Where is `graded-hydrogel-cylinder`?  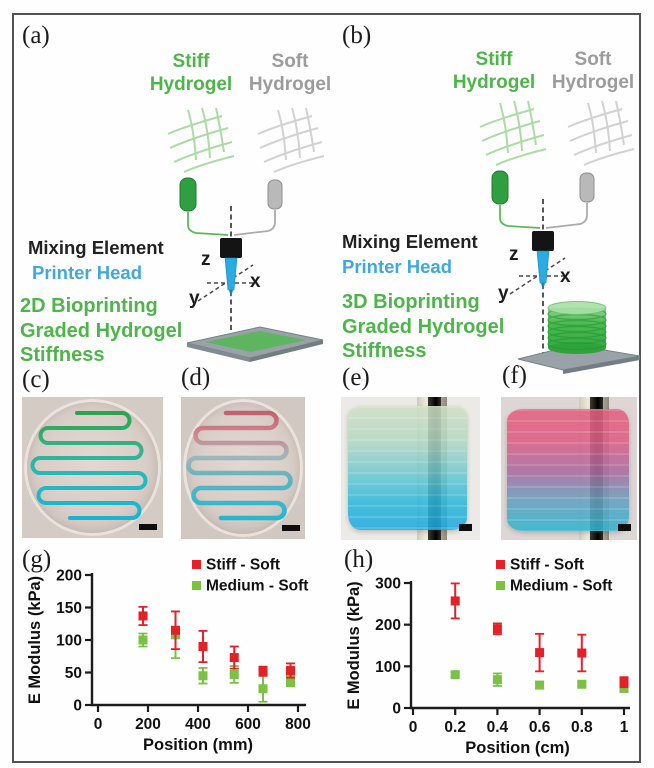
graded-hydrogel-cylinder is located at coordinates (407, 468).